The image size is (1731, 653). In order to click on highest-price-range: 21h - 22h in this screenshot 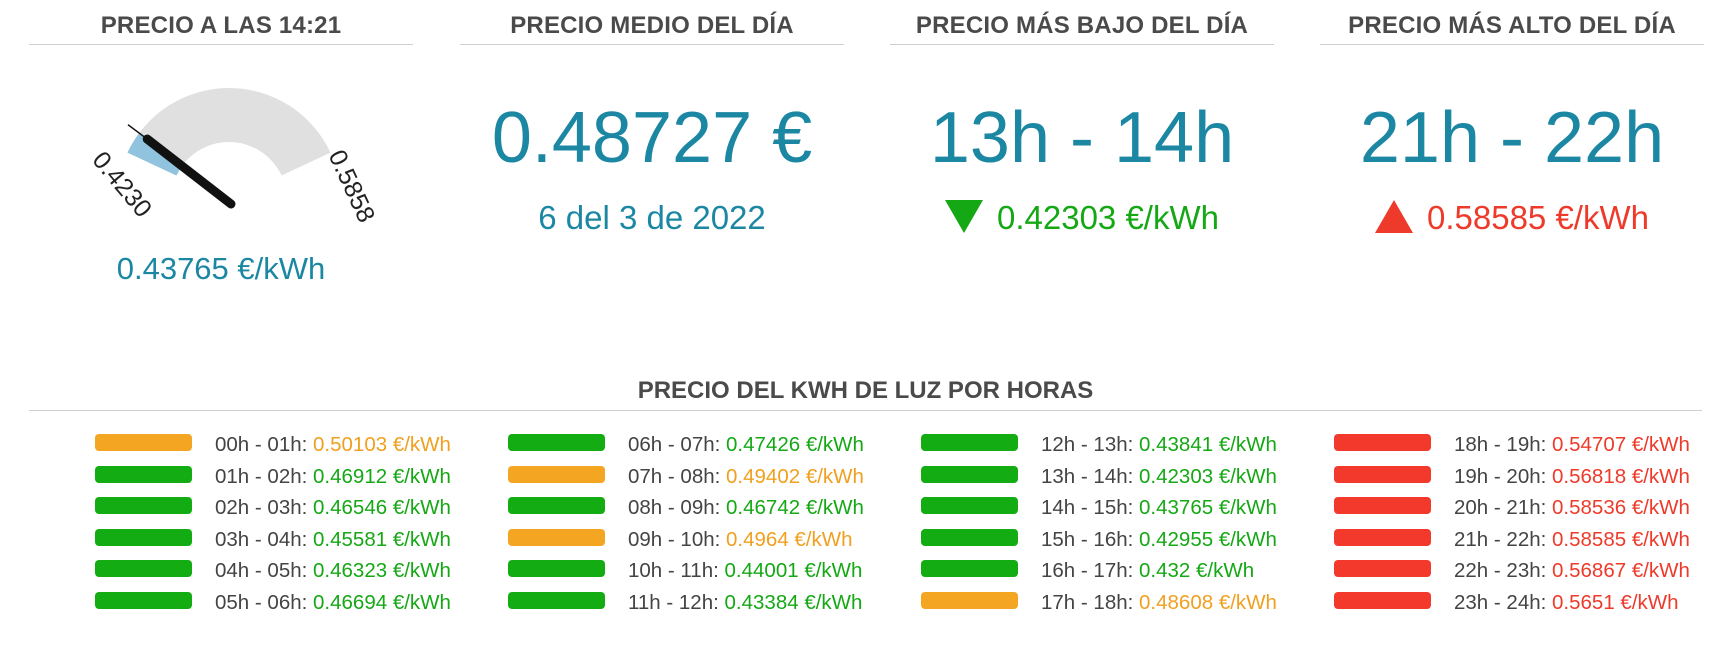, I will do `click(1512, 138)`.